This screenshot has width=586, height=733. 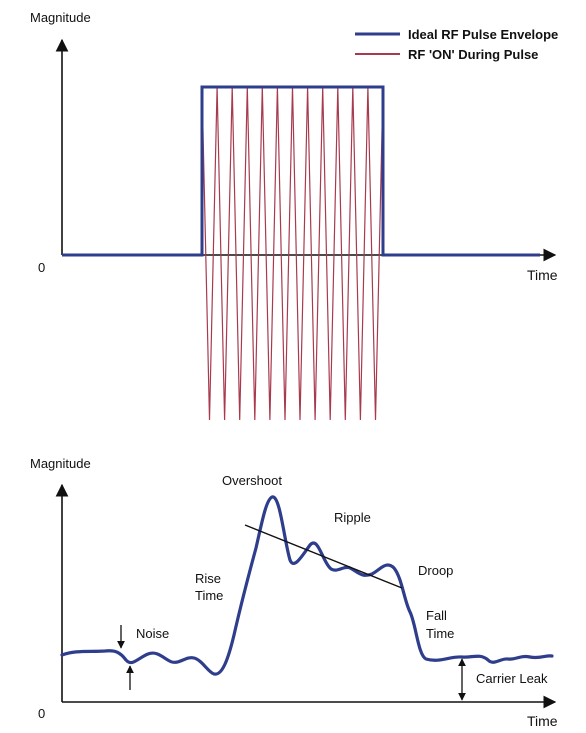 I want to click on top-x-axis-label: Time, so click(x=542, y=275).